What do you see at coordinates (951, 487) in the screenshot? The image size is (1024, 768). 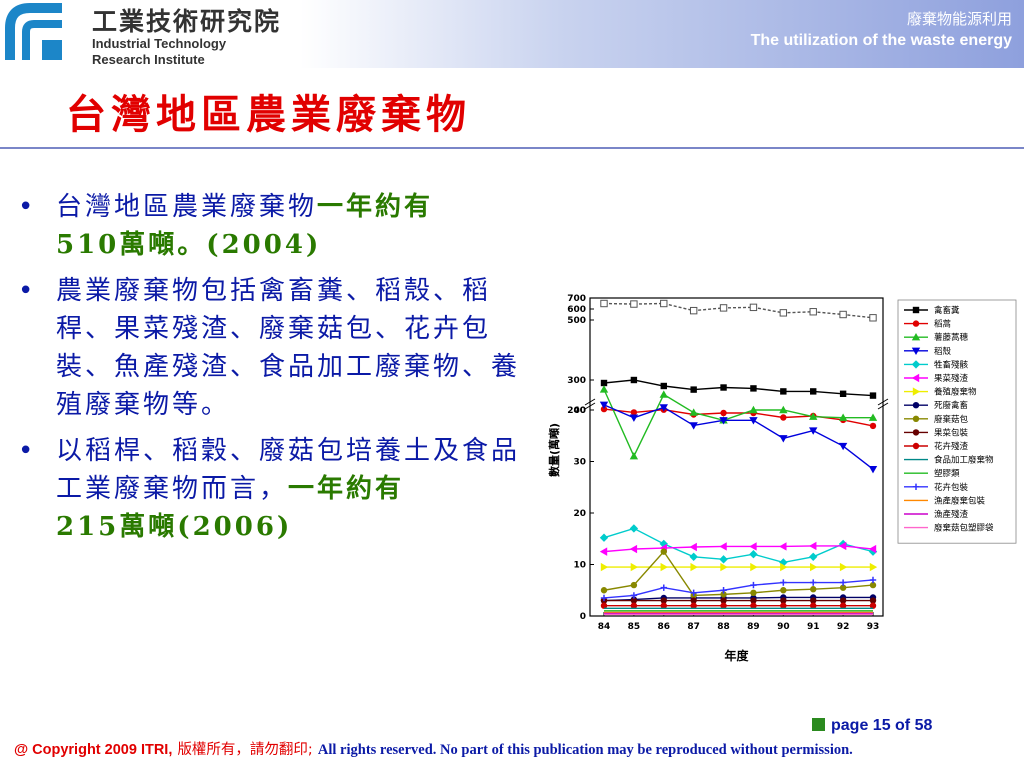 I see `legend-label: 花卉包裝` at bounding box center [951, 487].